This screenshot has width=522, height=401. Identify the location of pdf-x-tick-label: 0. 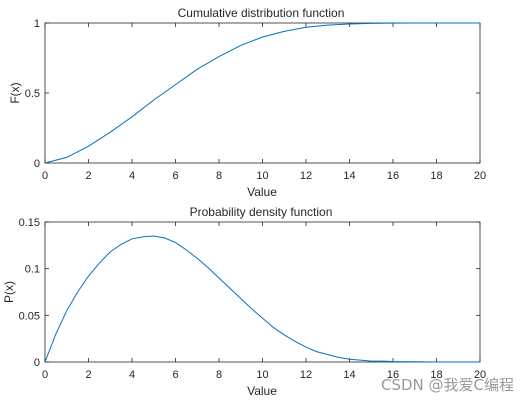
(45, 375).